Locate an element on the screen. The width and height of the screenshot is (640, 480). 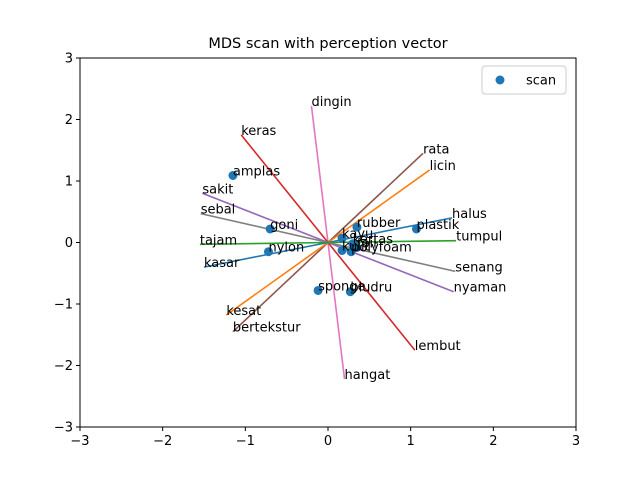
point-label-kayu: kayu is located at coordinates (357, 234).